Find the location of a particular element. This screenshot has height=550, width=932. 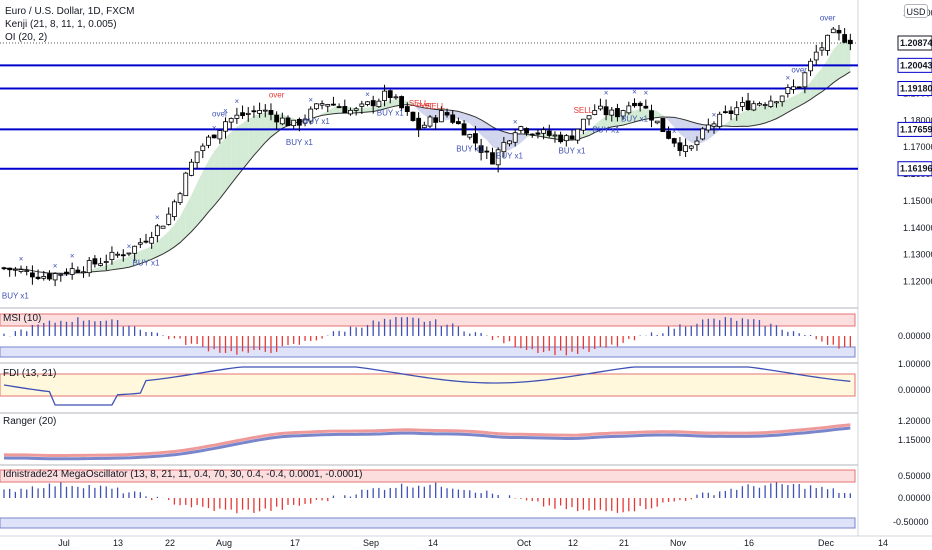

price-tick-label: 1.12000 is located at coordinates (917, 282).